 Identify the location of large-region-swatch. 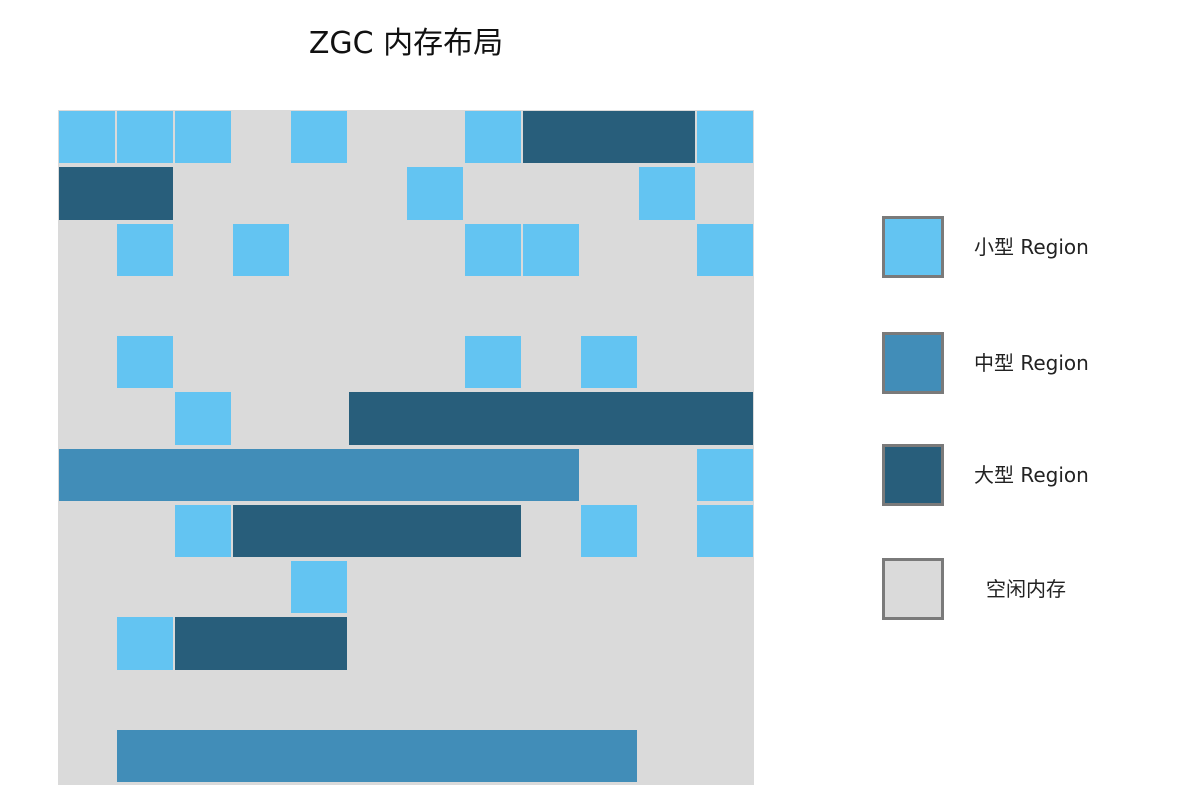
(913, 475).